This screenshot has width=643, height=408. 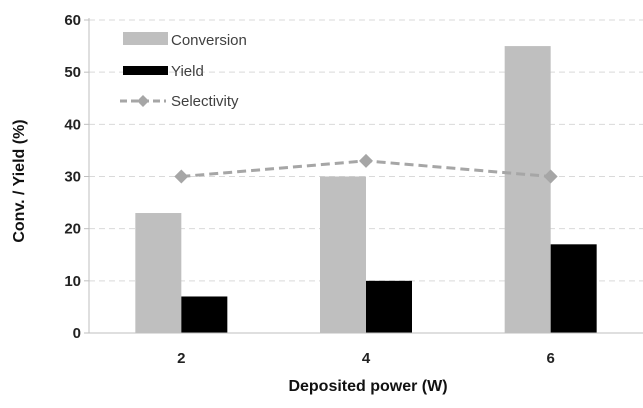 I want to click on legend-swatch-yield, so click(x=145, y=70).